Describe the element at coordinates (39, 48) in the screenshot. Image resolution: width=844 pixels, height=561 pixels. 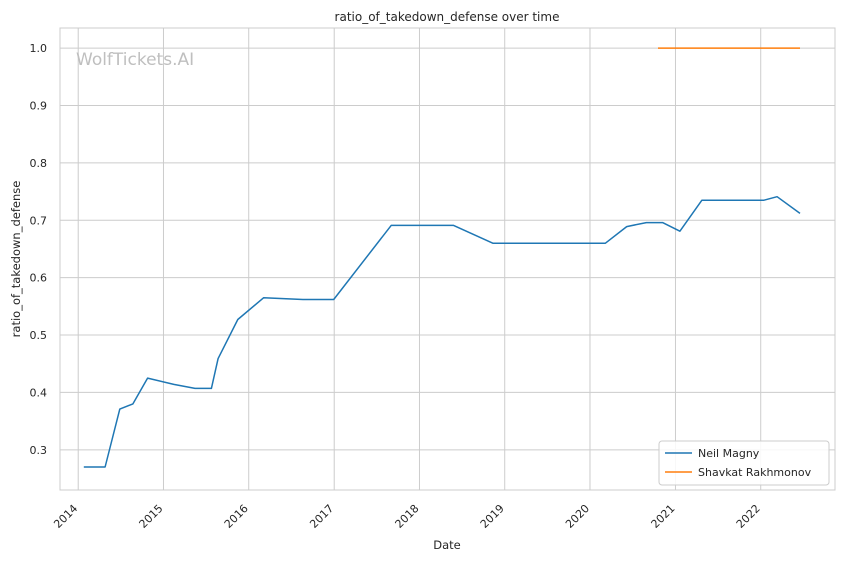
I see `y-tick-label: 1.0` at that location.